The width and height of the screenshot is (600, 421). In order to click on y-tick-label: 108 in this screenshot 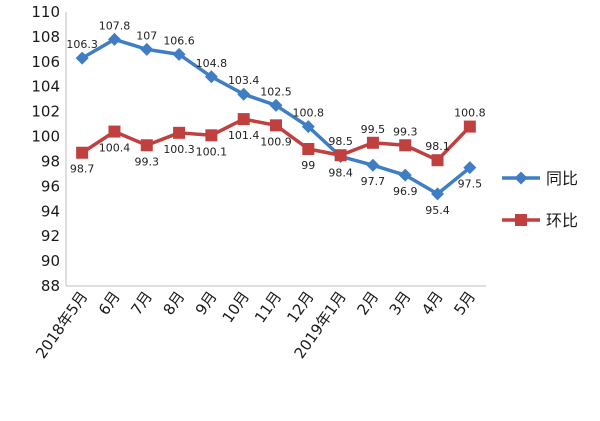, I will do `click(45, 37)`.